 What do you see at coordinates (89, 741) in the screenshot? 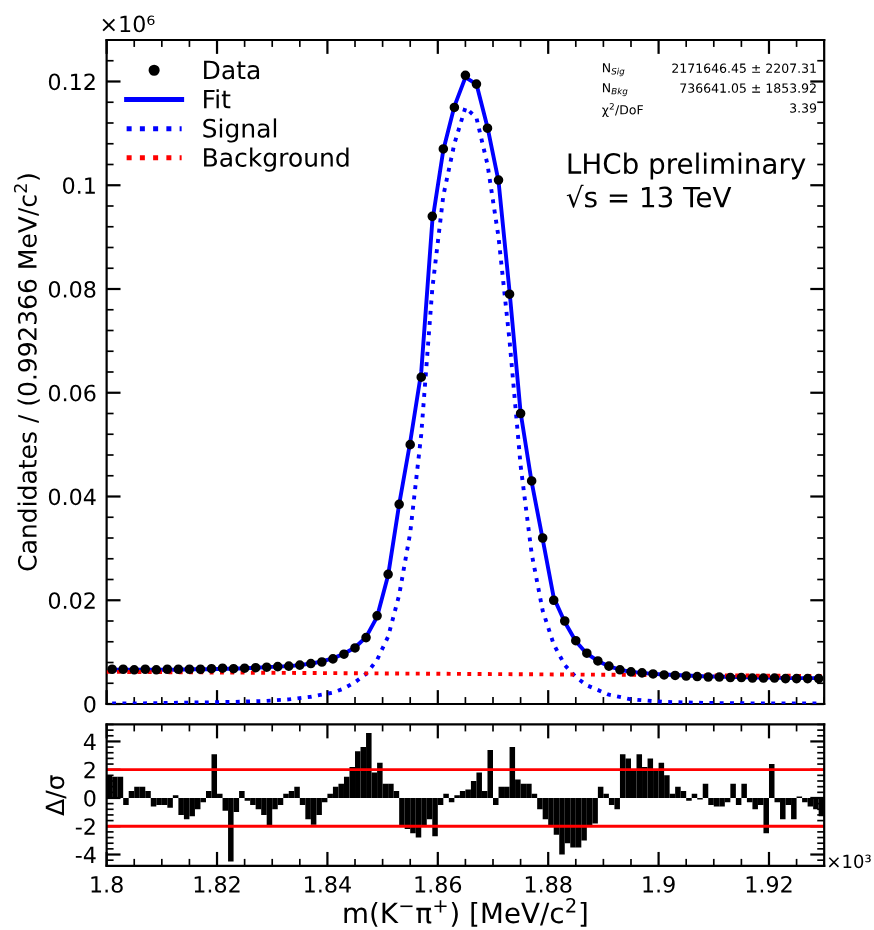
I see `y-tick-label: 4` at bounding box center [89, 741].